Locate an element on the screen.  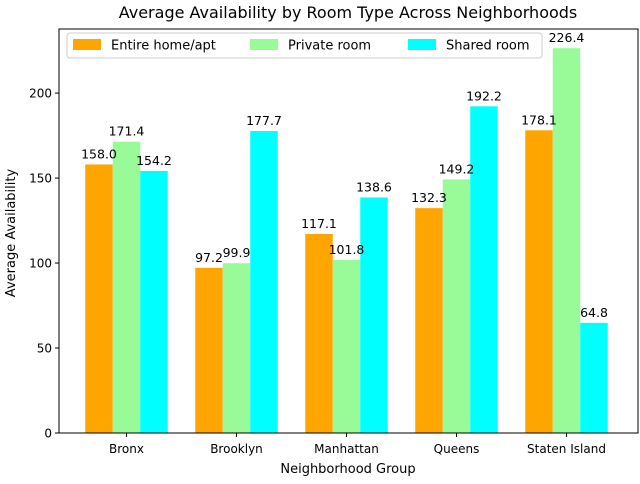
legend-label: Private room is located at coordinates (329, 46).